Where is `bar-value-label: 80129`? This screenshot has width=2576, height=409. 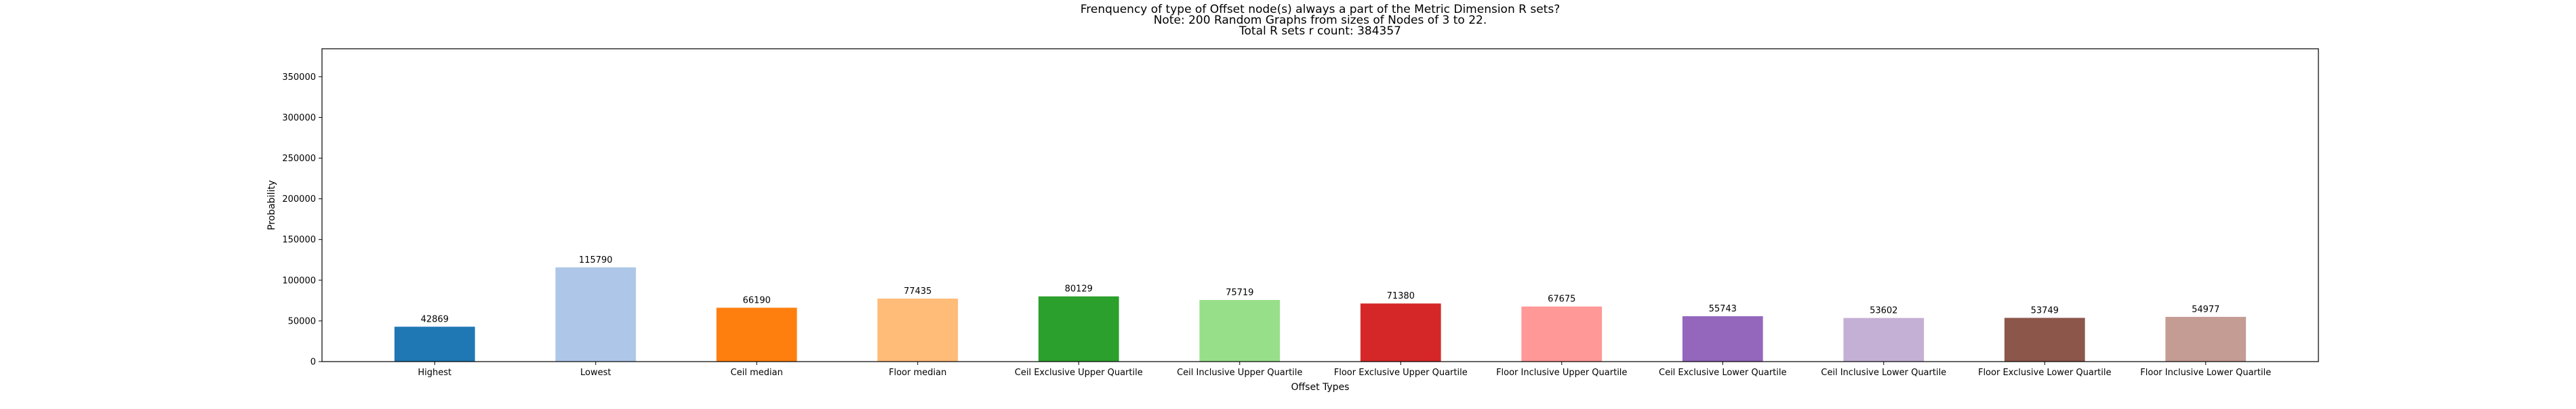
bar-value-label: 80129 is located at coordinates (1079, 289).